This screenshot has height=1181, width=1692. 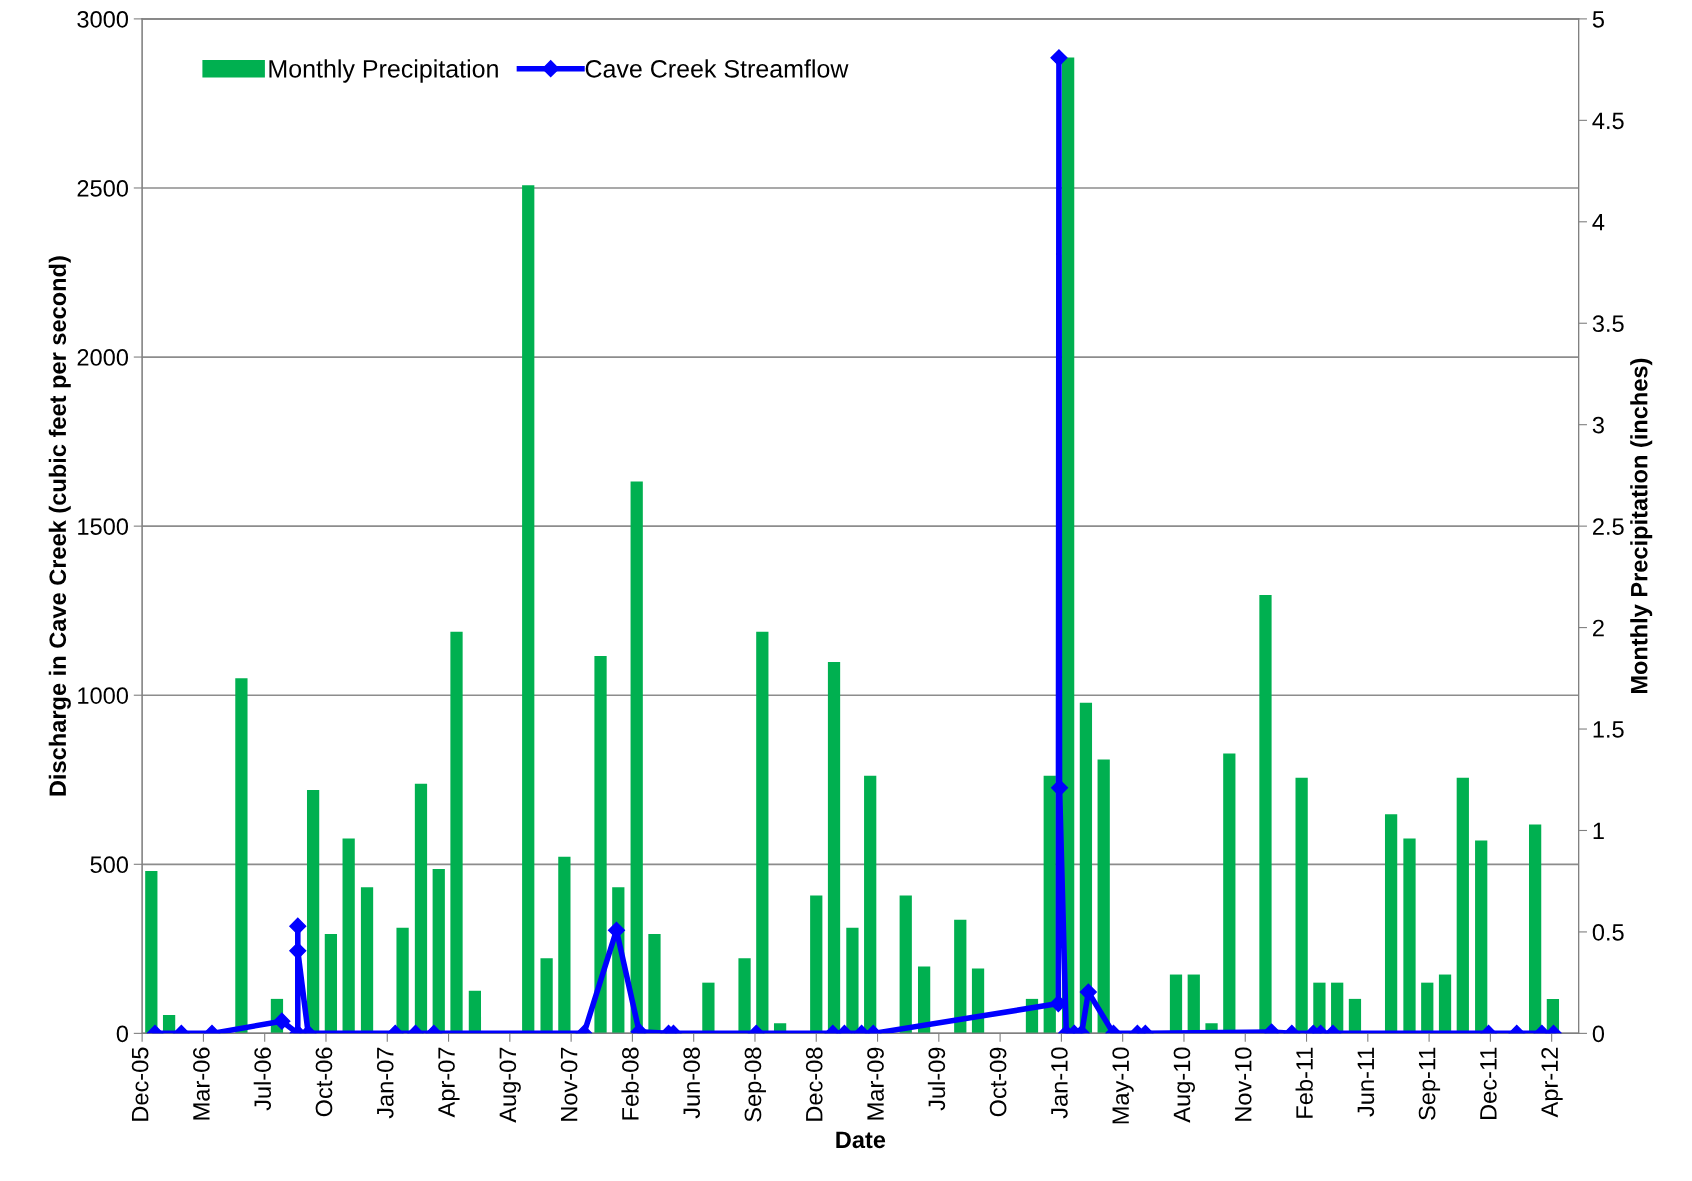 What do you see at coordinates (1608, 121) in the screenshot?
I see `y2-tick-label: 4.5` at bounding box center [1608, 121].